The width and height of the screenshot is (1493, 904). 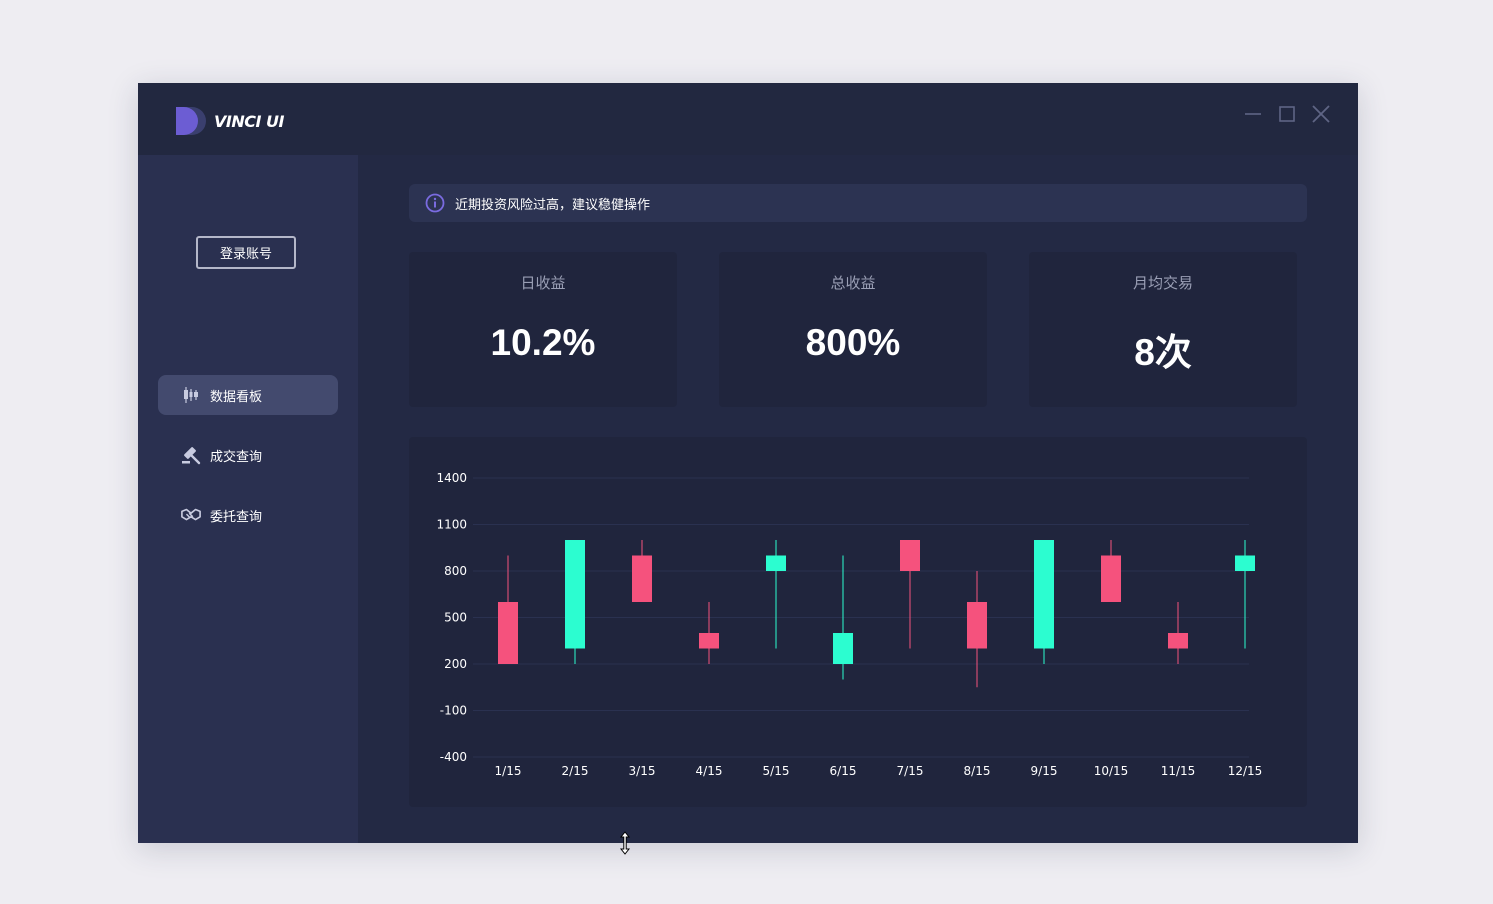 I want to click on y-tick-label: -100, so click(x=453, y=711).